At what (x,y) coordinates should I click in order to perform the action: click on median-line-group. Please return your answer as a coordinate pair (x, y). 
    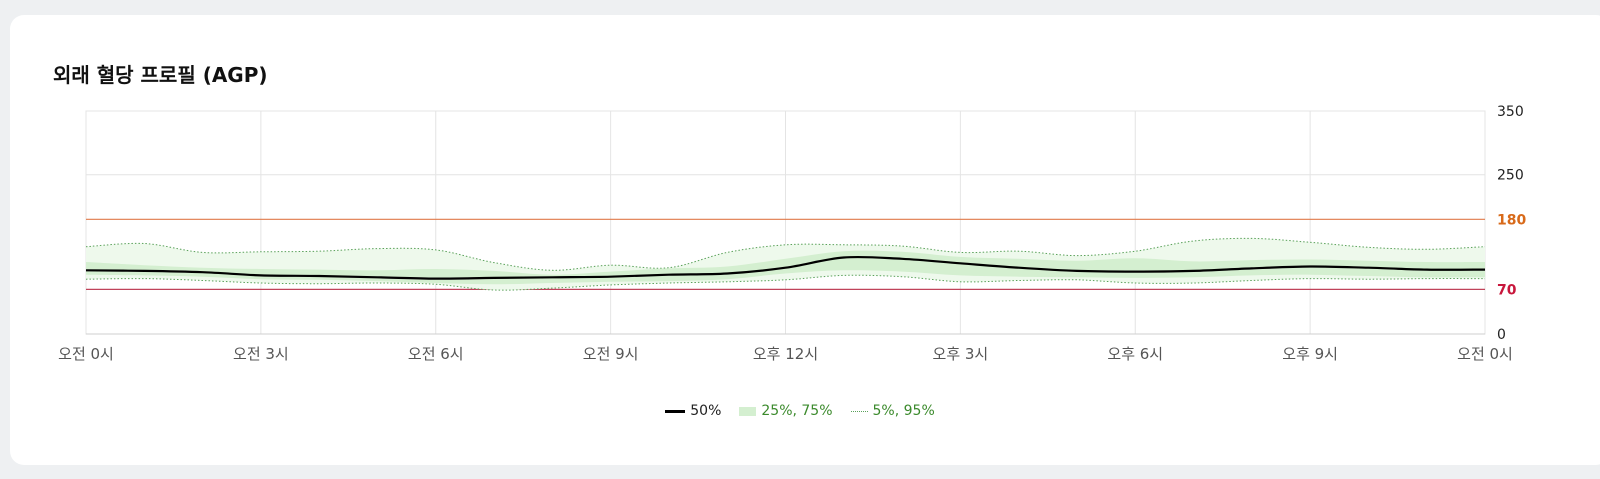
    Looking at the image, I should click on (785, 267).